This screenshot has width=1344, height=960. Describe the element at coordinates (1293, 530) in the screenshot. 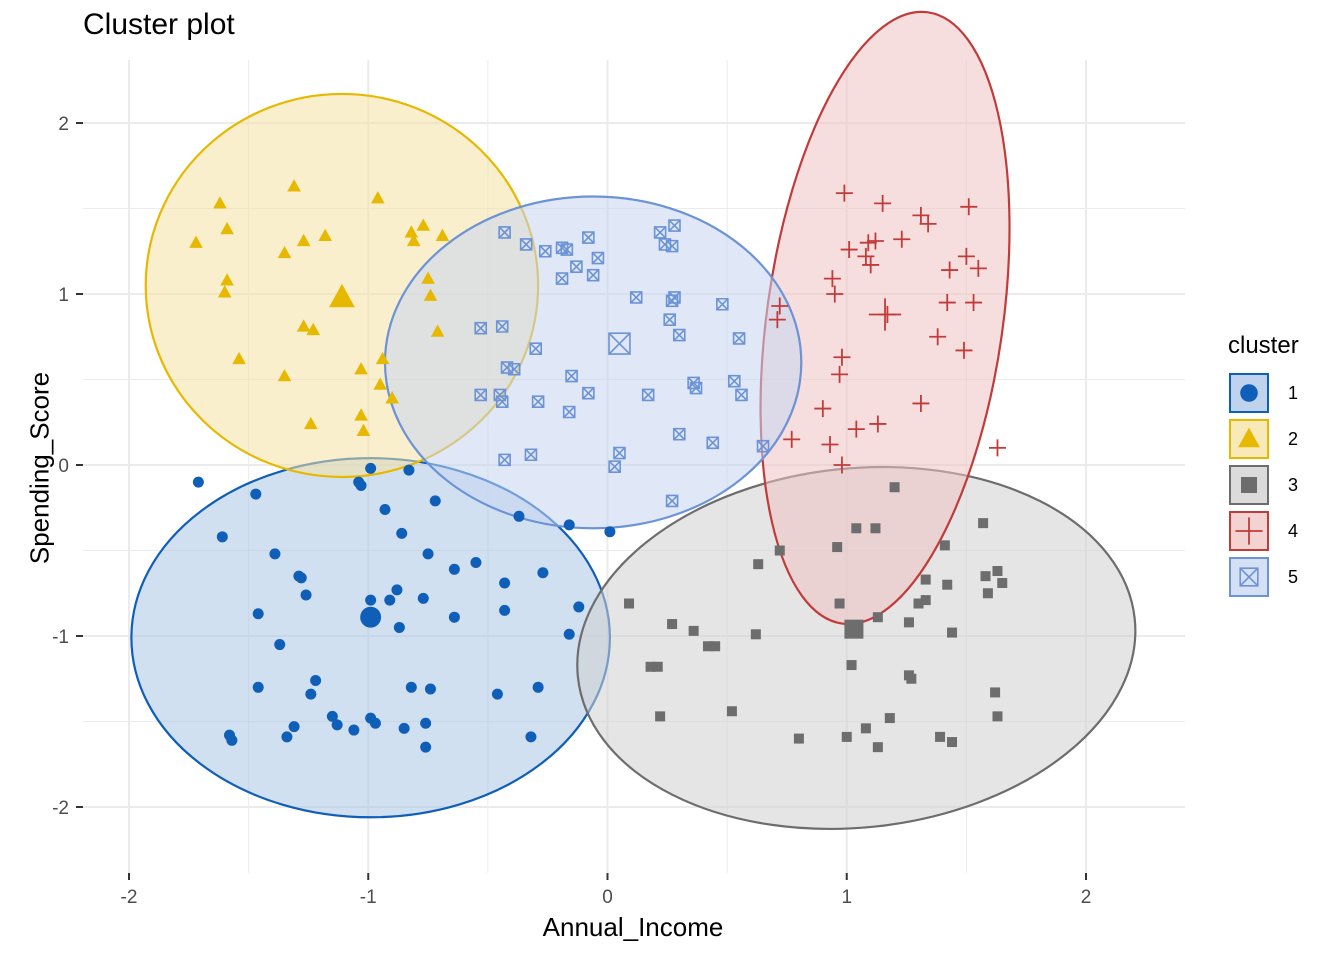

I see `legend-label: 4` at that location.